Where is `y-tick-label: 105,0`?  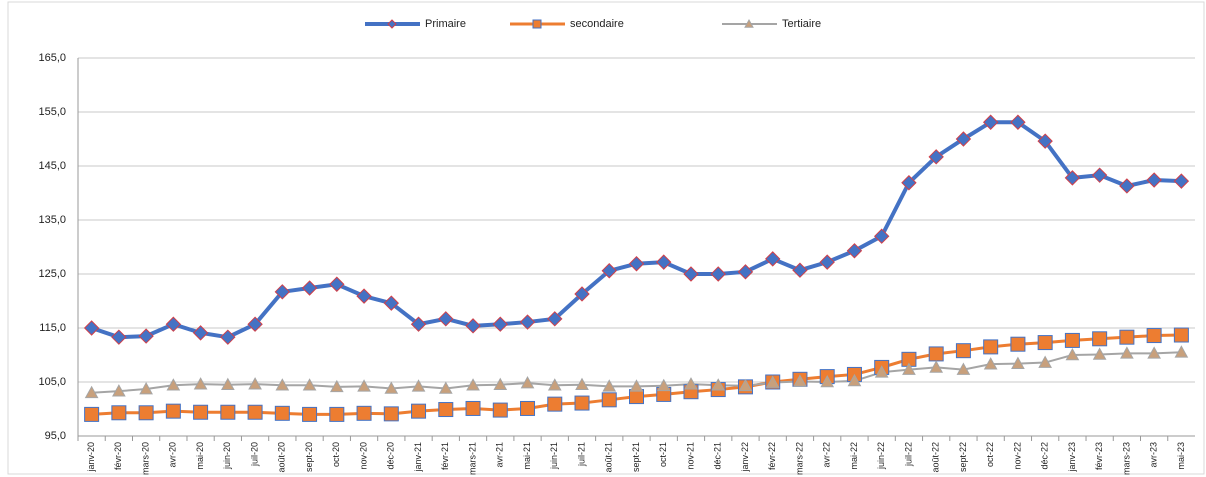 y-tick-label: 105,0 is located at coordinates (52, 382).